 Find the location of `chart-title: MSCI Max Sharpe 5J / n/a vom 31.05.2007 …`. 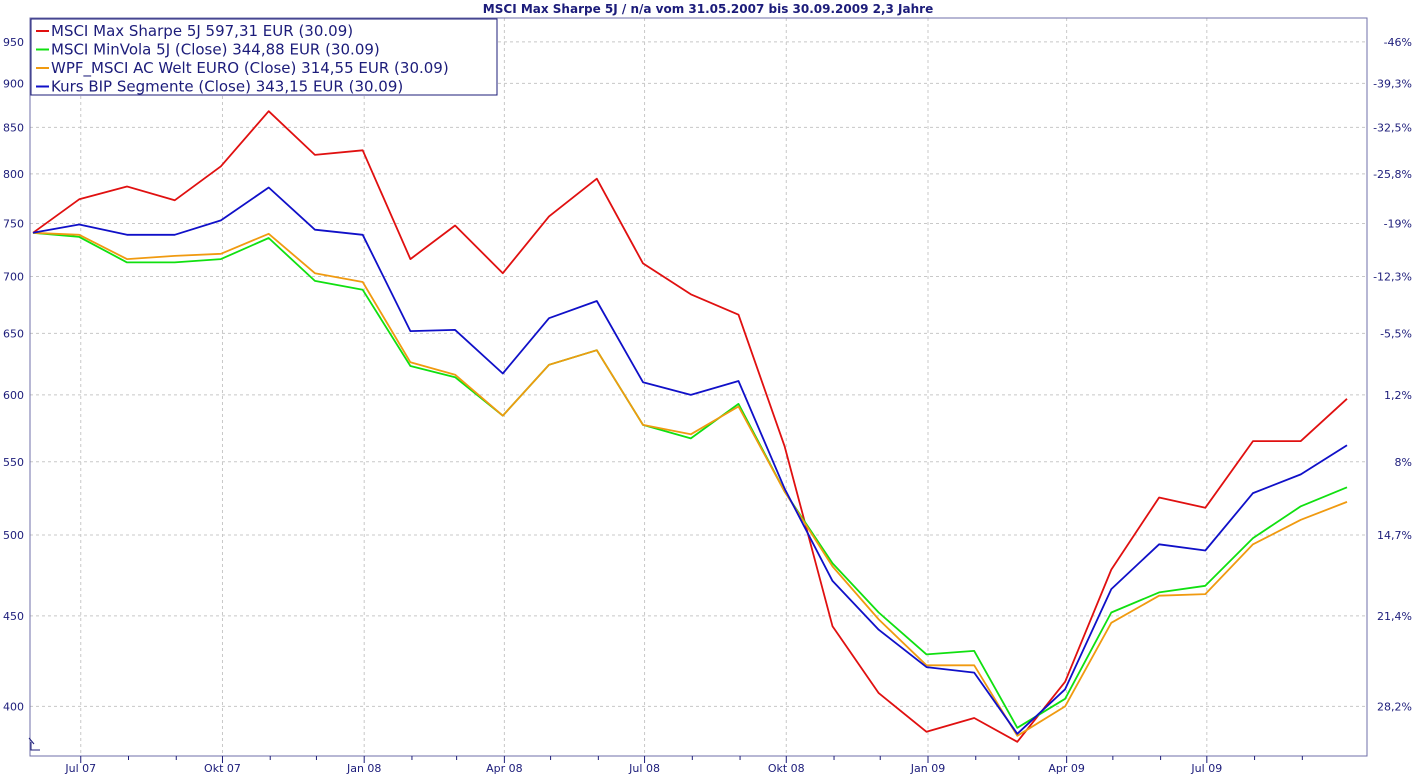

chart-title: MSCI Max Sharpe 5J / n/a vom 31.05.2007 … is located at coordinates (708, 9).